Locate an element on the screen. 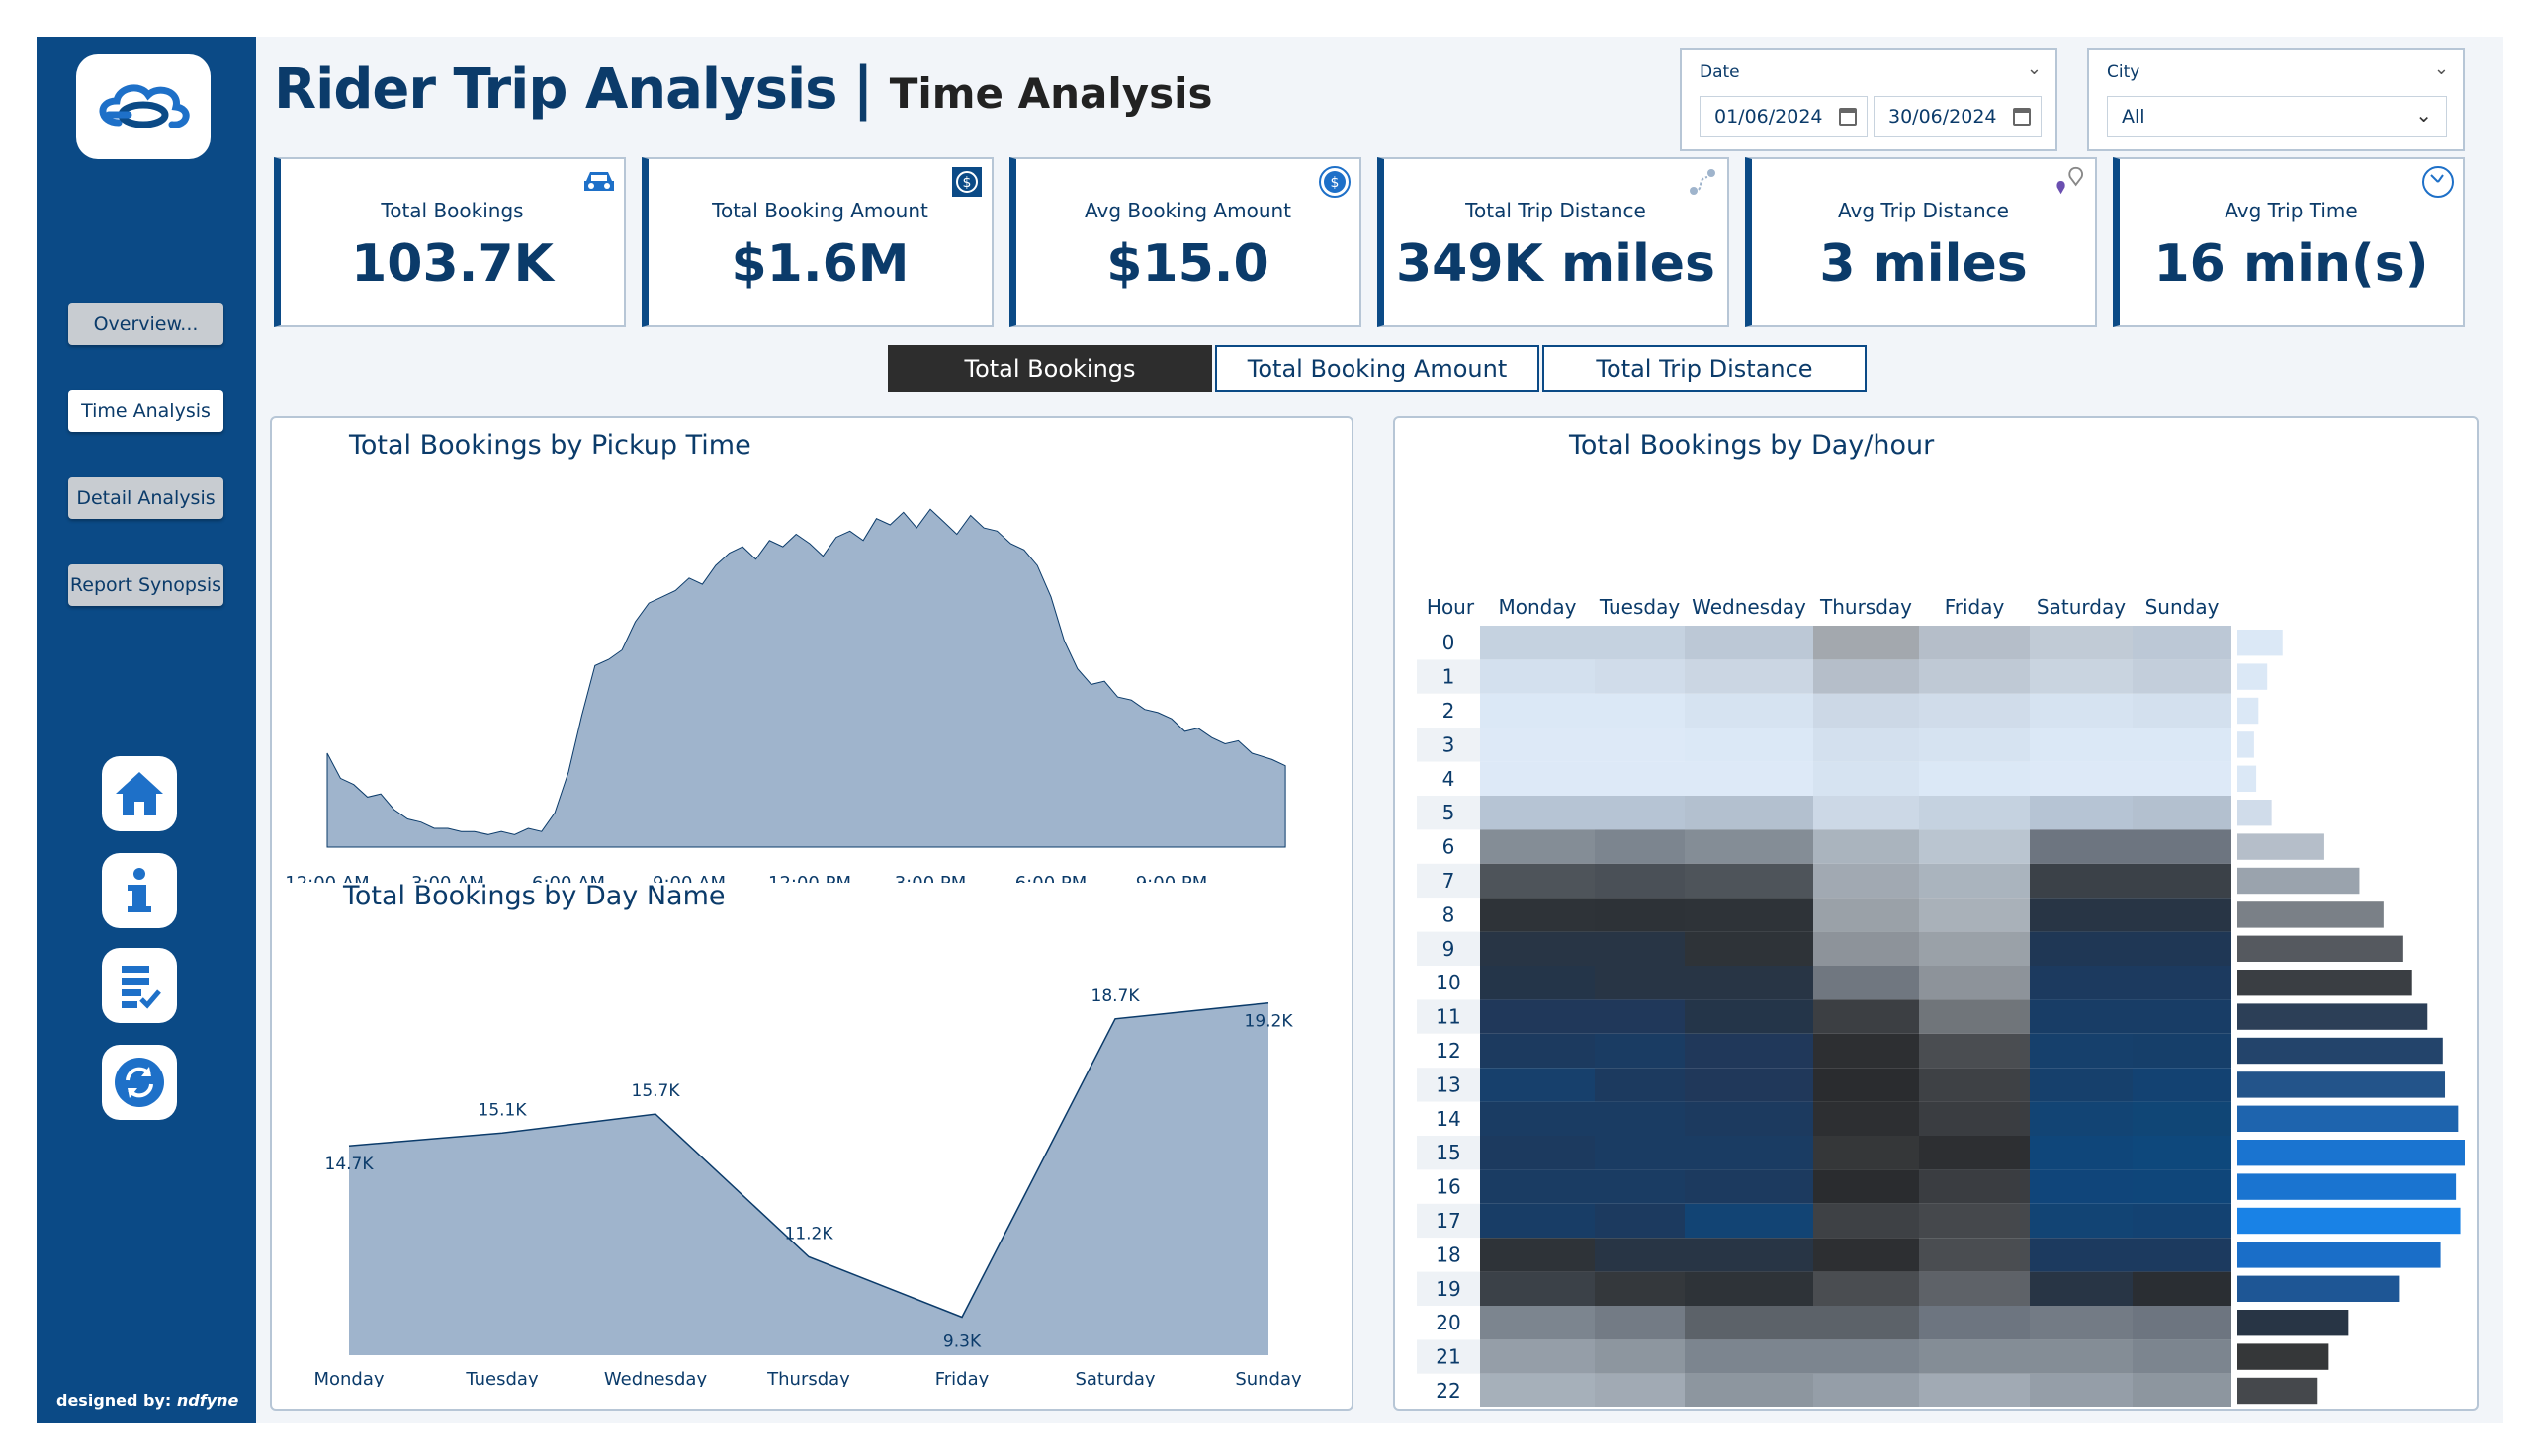  heatmap-title: Total Bookings by Day/hour is located at coordinates (1752, 445).